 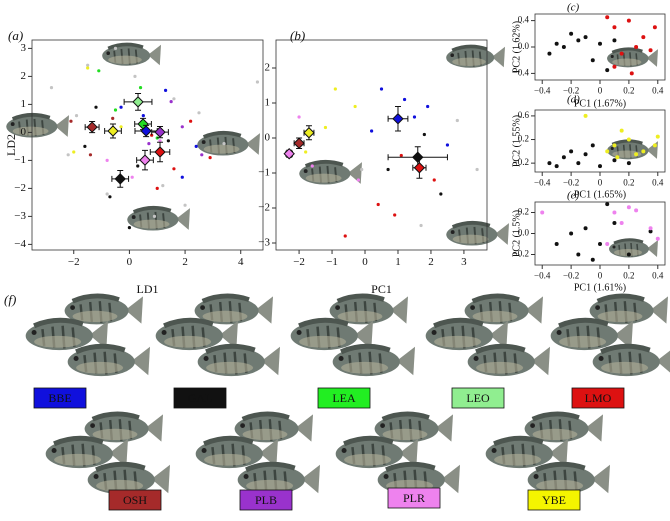 I want to click on y-tick-label: 2, so click(x=24, y=76).